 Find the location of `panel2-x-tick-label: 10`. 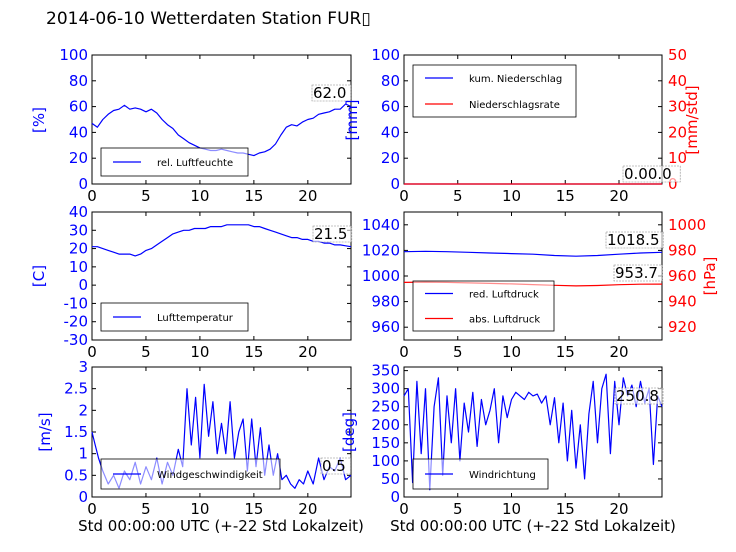

panel2-x-tick-label: 10 is located at coordinates (511, 196).